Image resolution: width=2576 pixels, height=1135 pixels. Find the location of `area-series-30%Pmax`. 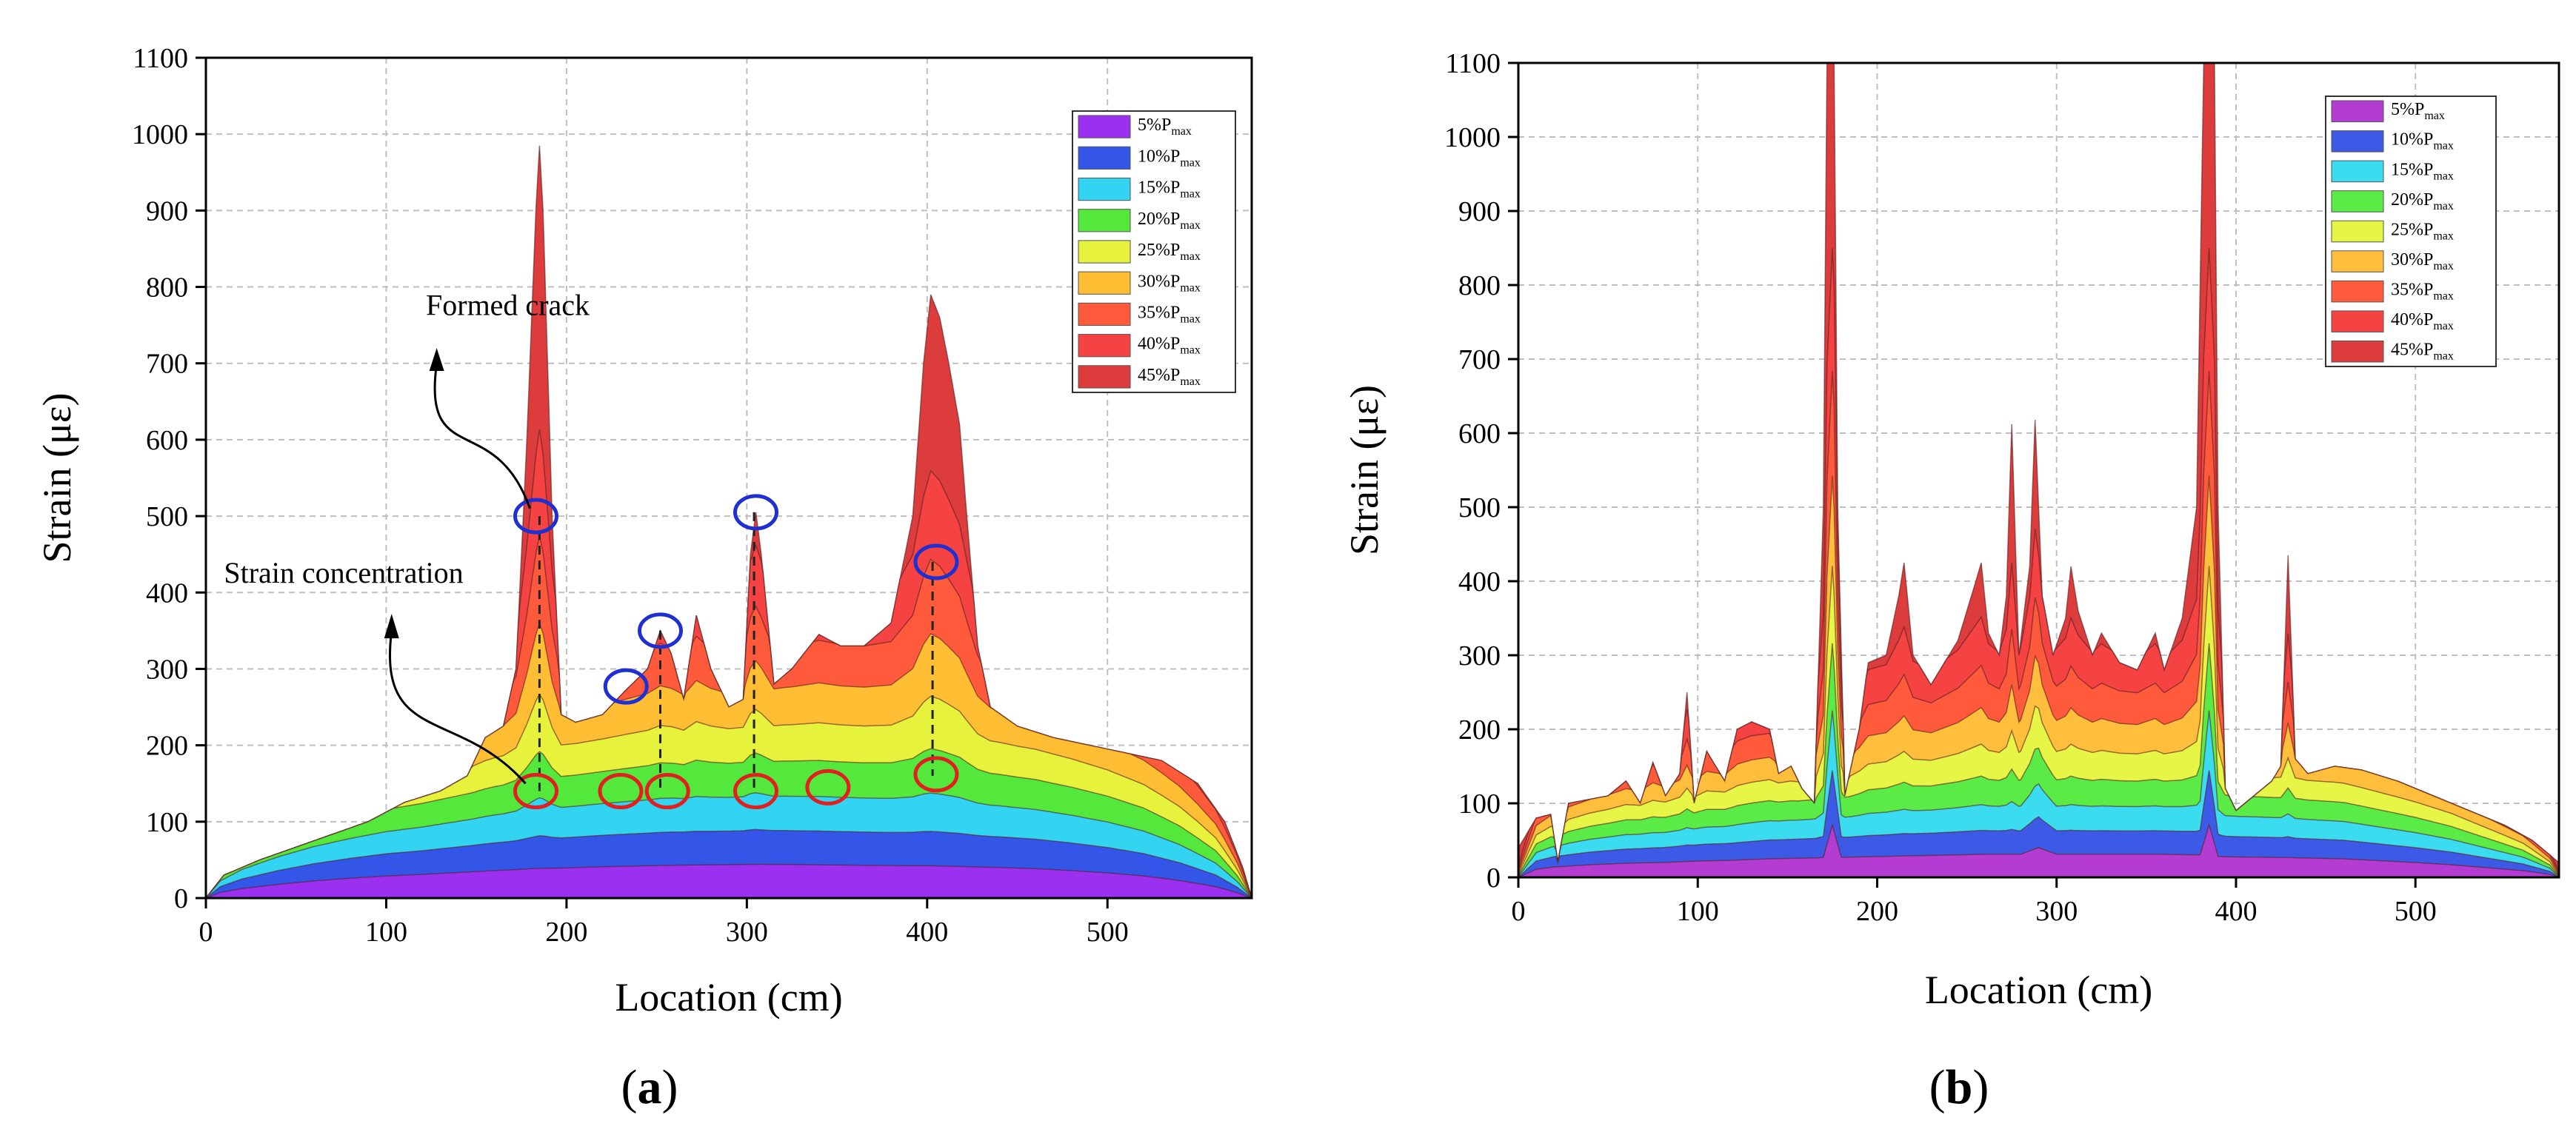

area-series-30%Pmax is located at coordinates (2039, 677).